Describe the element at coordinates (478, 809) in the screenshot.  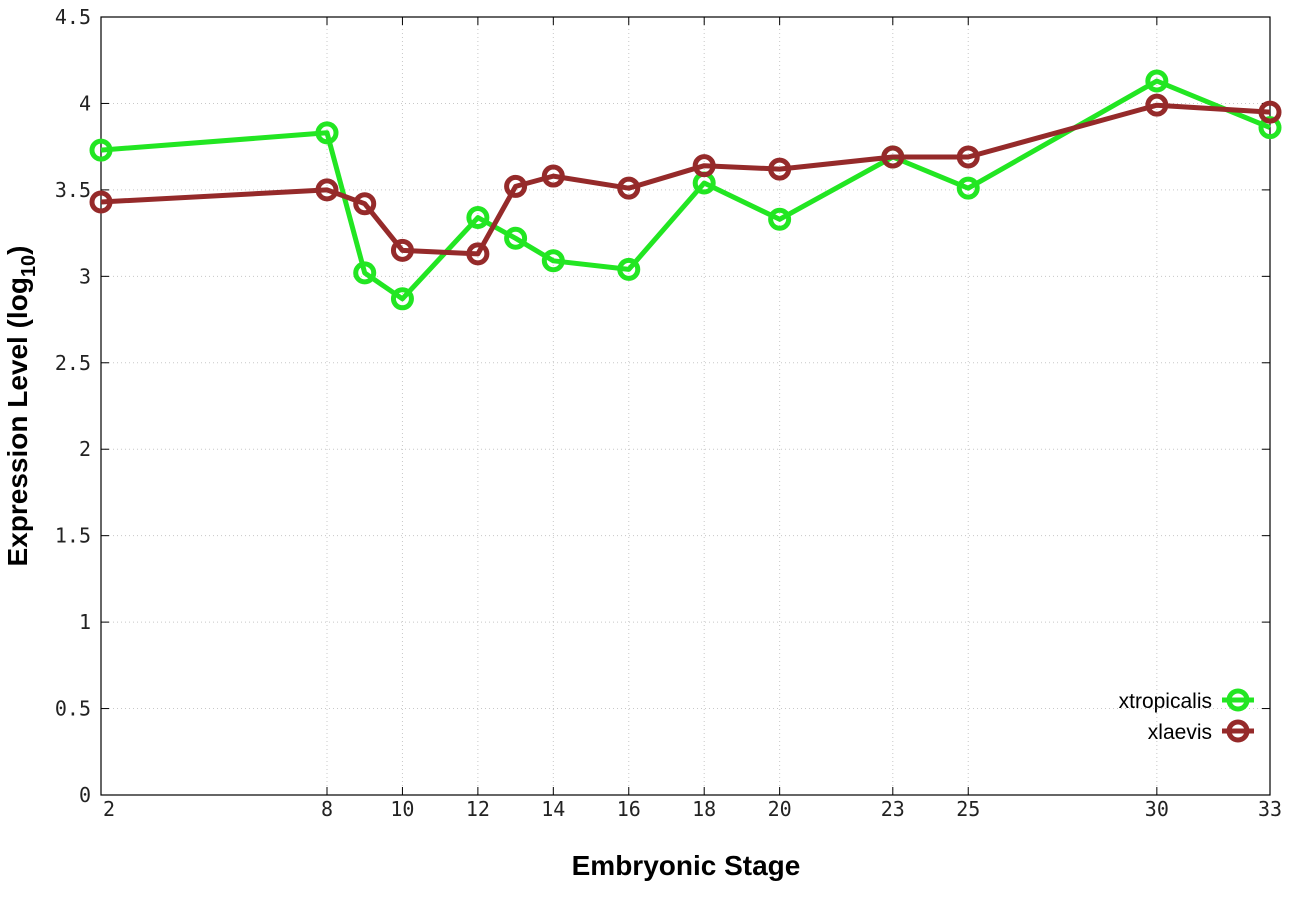
I see `x-tick-label: 12` at that location.